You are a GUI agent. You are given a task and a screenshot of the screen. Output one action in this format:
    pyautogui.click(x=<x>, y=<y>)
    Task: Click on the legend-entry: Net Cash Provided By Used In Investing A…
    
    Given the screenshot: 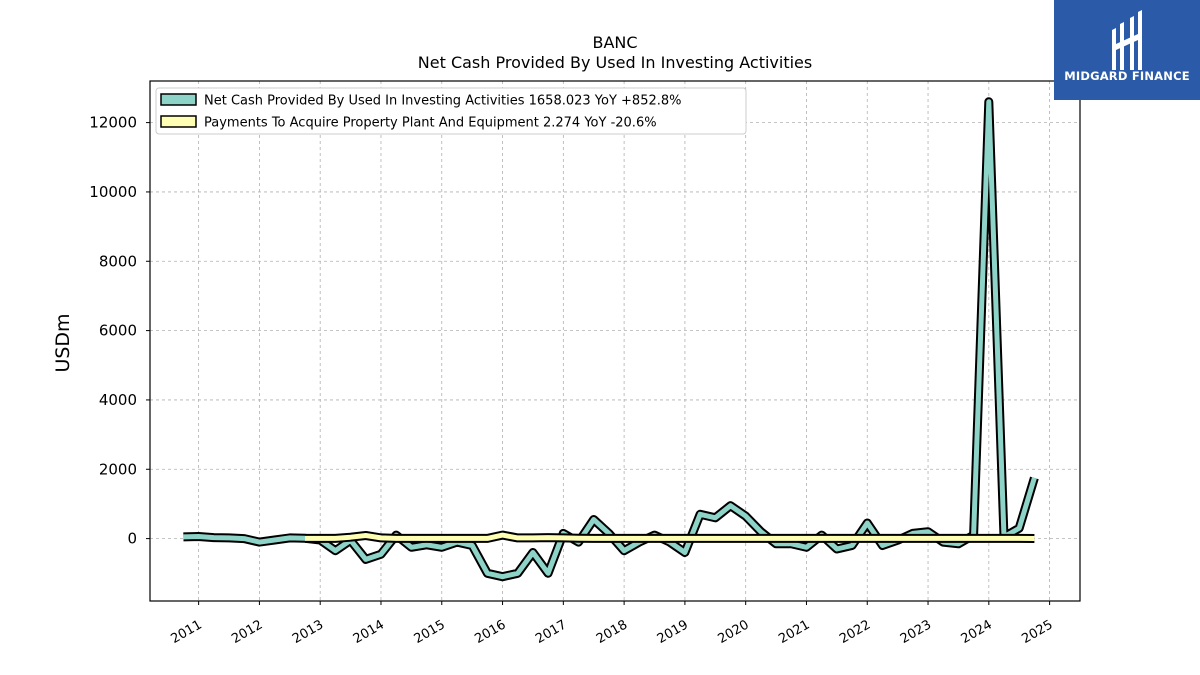 What is the action you would take?
    pyautogui.click(x=443, y=101)
    